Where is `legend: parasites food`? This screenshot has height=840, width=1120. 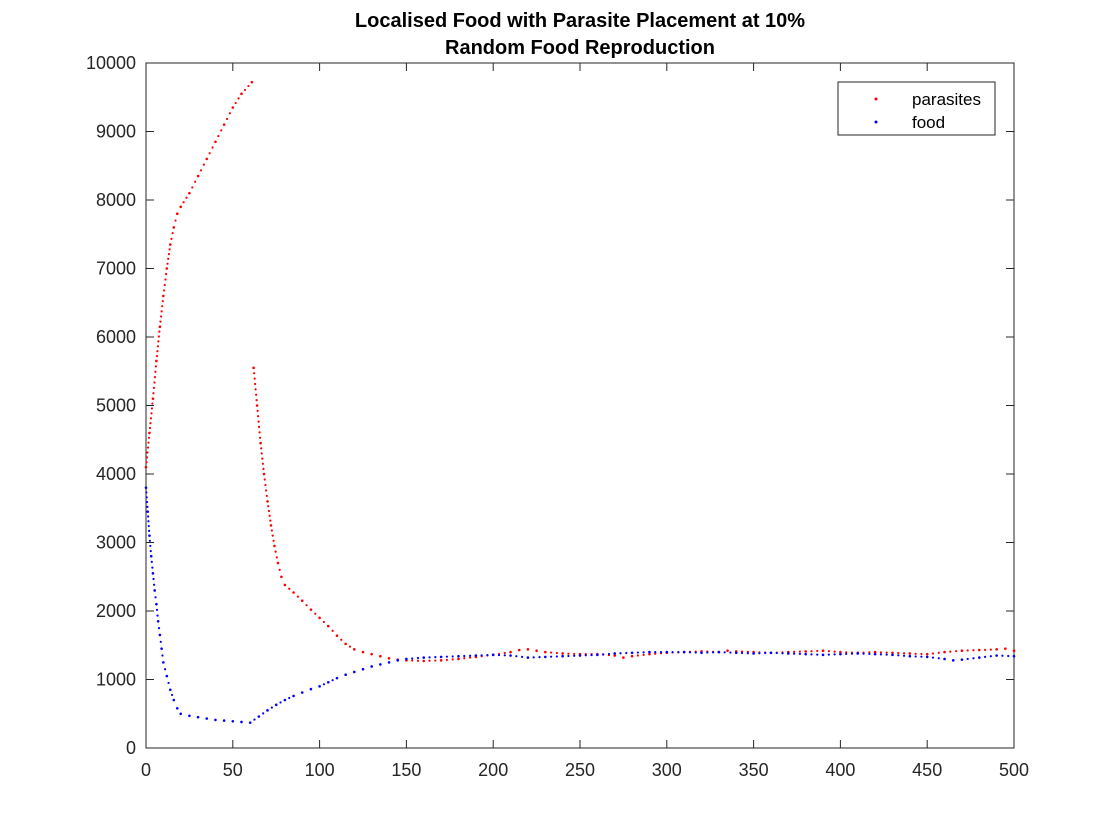 legend: parasites food is located at coordinates (916, 108).